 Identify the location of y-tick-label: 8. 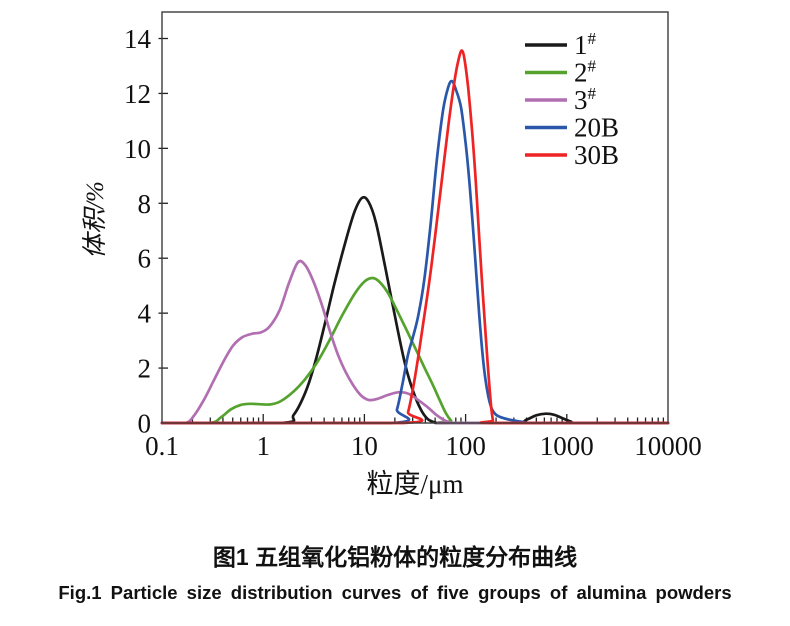
(145, 204).